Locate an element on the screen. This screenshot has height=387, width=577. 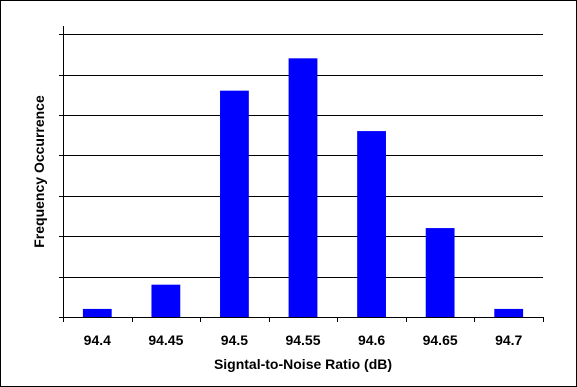
x-tick-label: 94.55 is located at coordinates (302, 340).